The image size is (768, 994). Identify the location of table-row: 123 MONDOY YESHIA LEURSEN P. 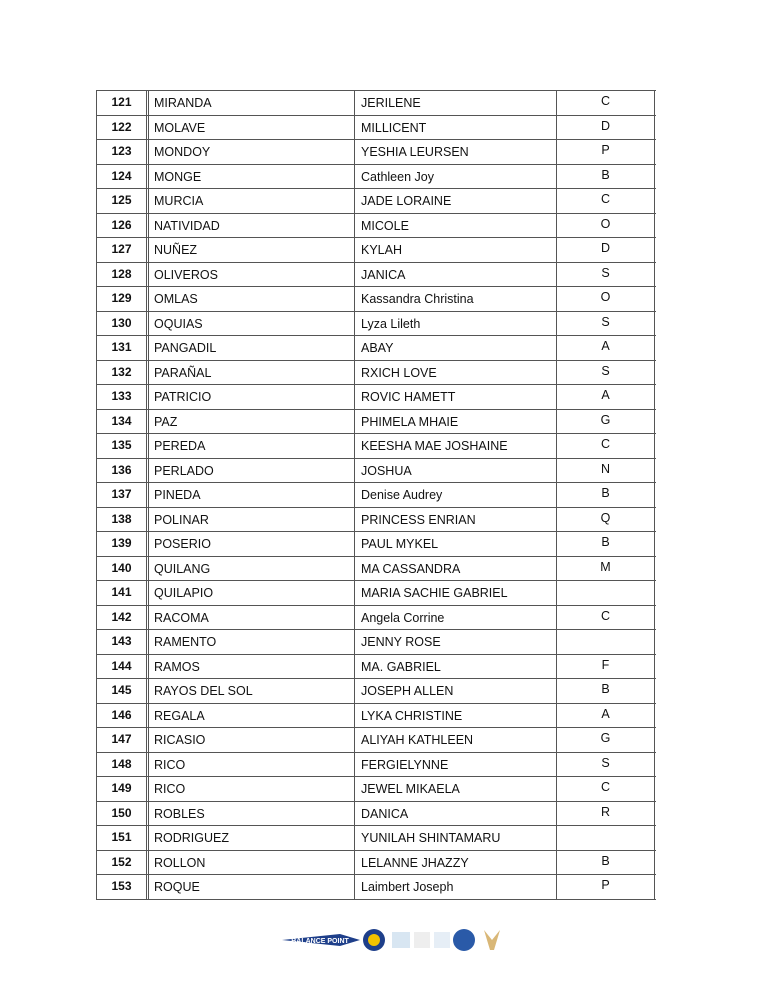
(376, 152).